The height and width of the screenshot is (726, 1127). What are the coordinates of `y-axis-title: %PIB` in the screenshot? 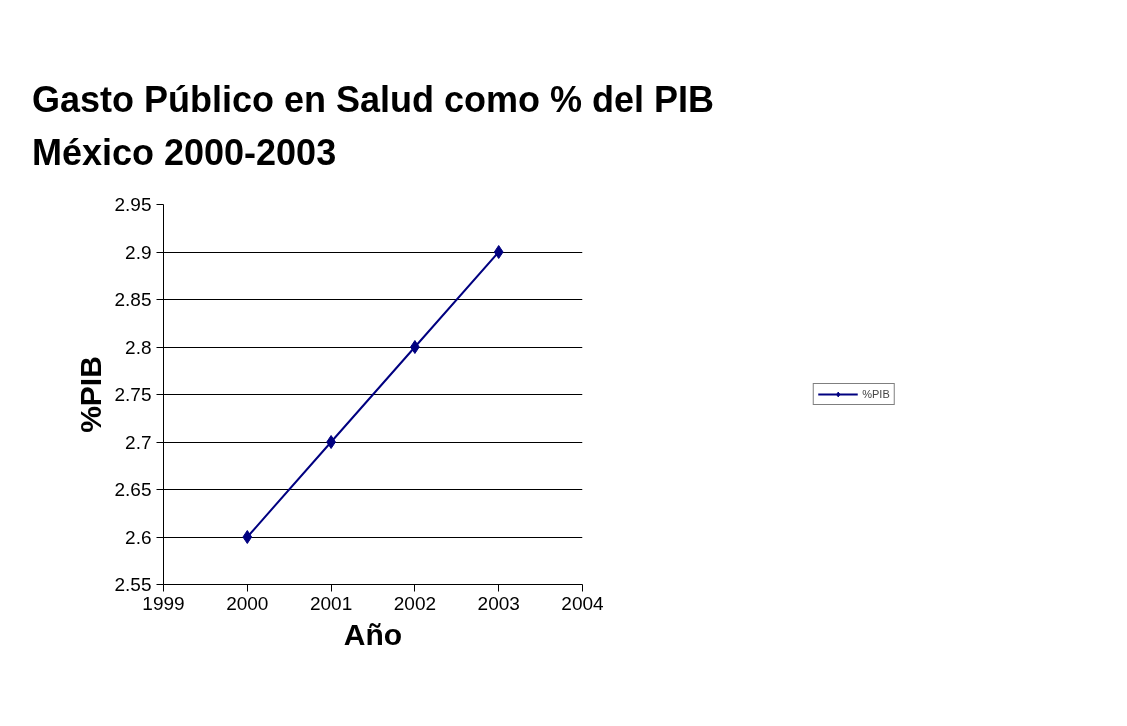 It's located at (90, 394).